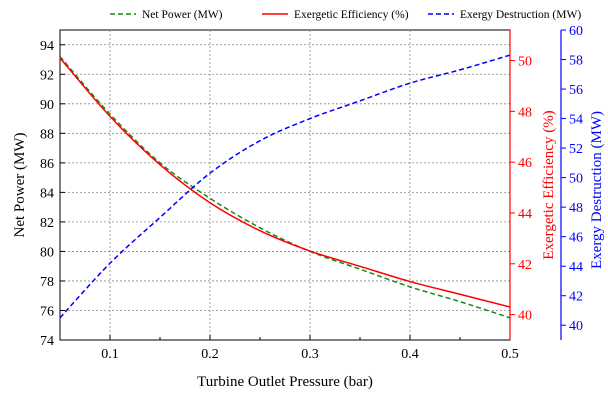 This screenshot has height=399, width=608. Describe the element at coordinates (47, 193) in the screenshot. I see `left-tick-label: 84` at that location.